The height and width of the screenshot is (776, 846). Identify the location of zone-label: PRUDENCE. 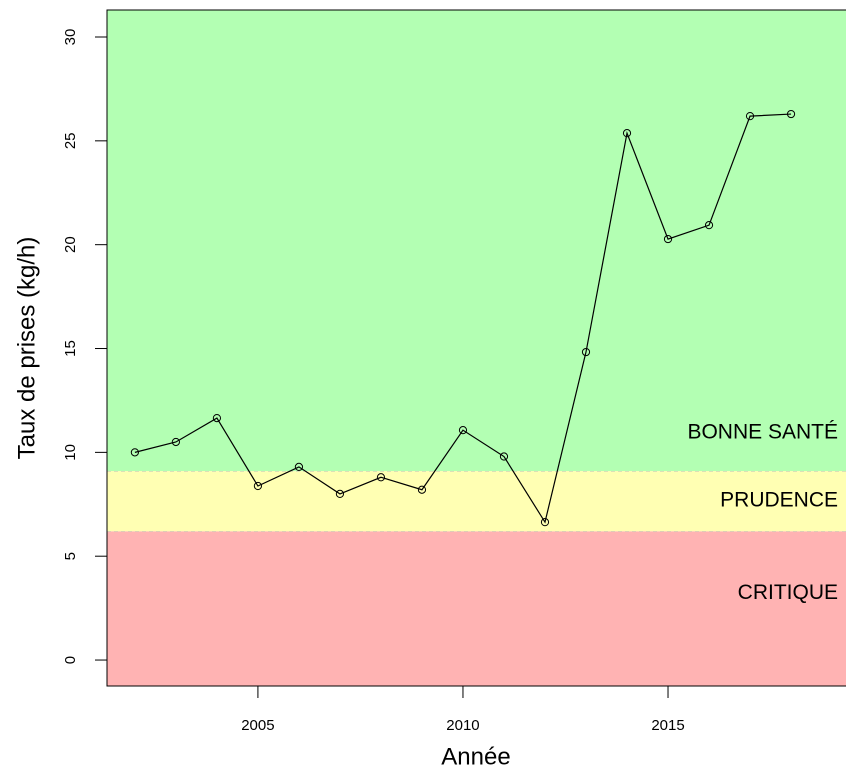
(779, 500).